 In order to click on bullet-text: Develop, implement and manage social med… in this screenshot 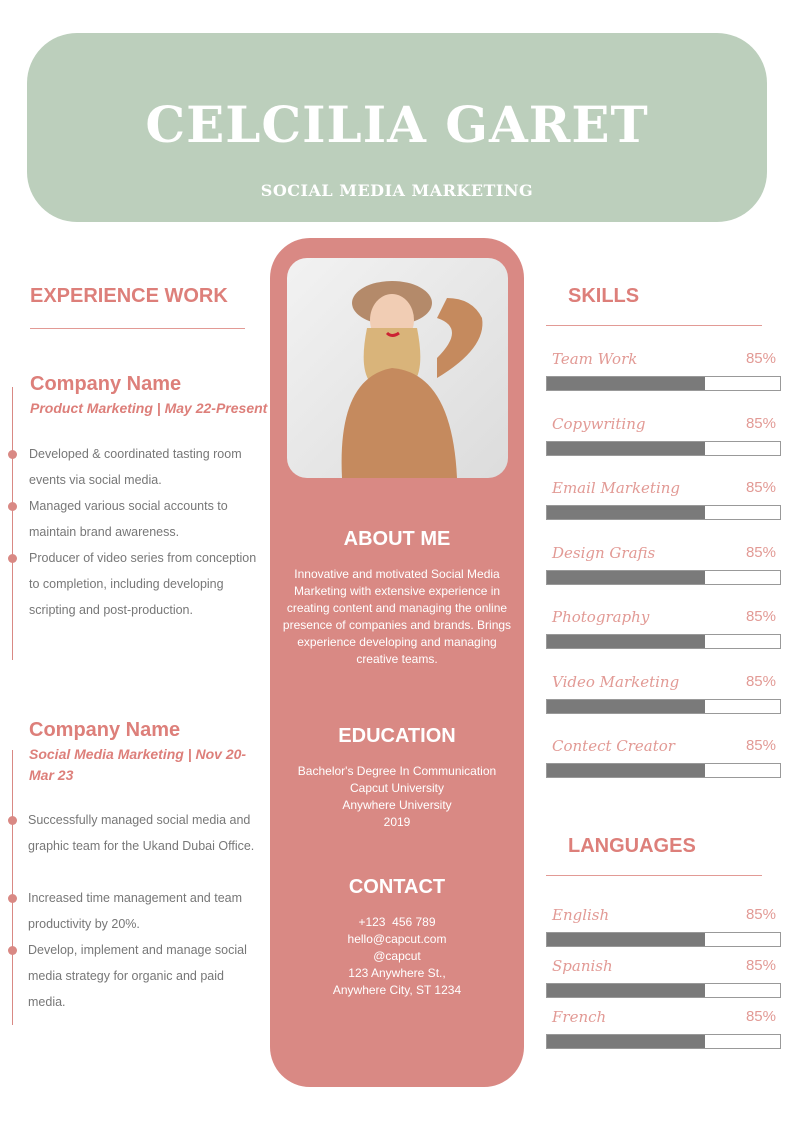, I will do `click(137, 976)`.